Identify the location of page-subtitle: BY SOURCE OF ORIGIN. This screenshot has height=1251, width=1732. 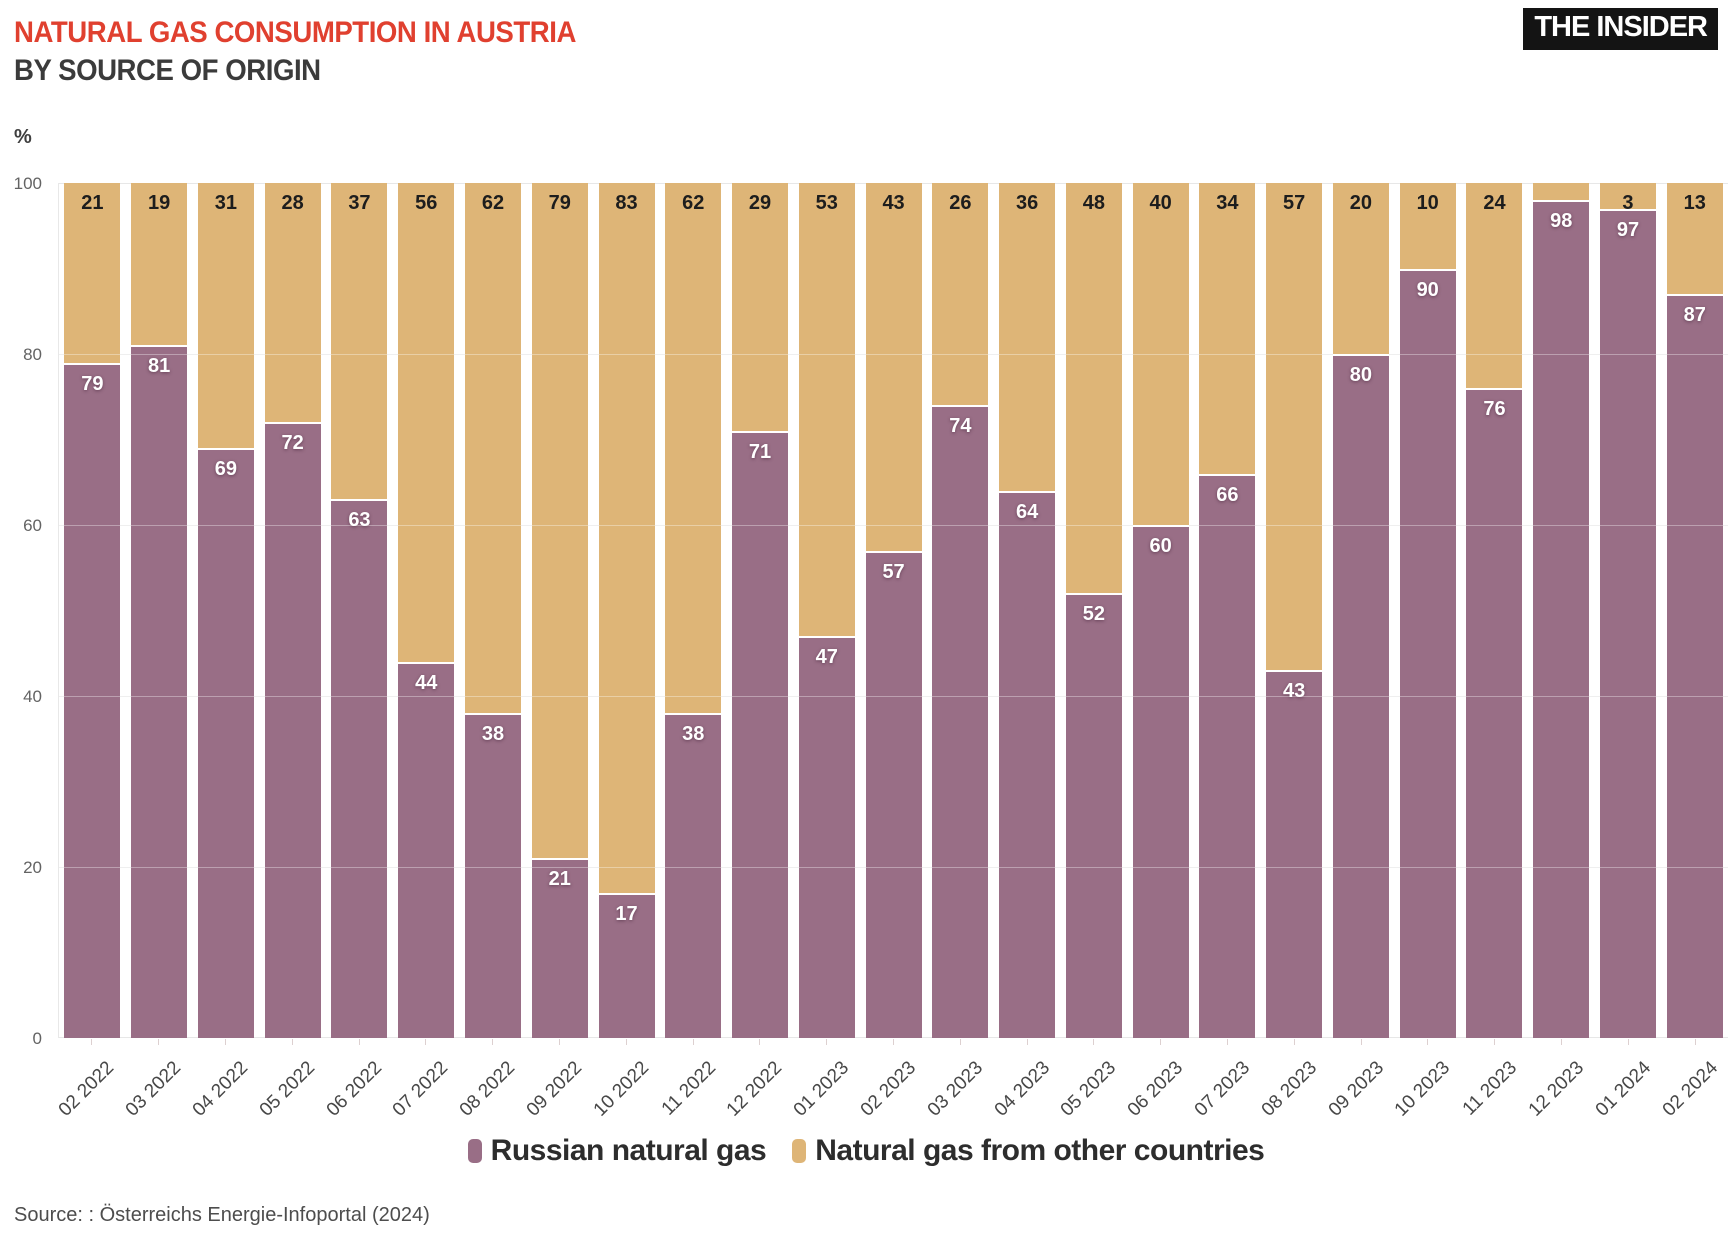
(167, 70).